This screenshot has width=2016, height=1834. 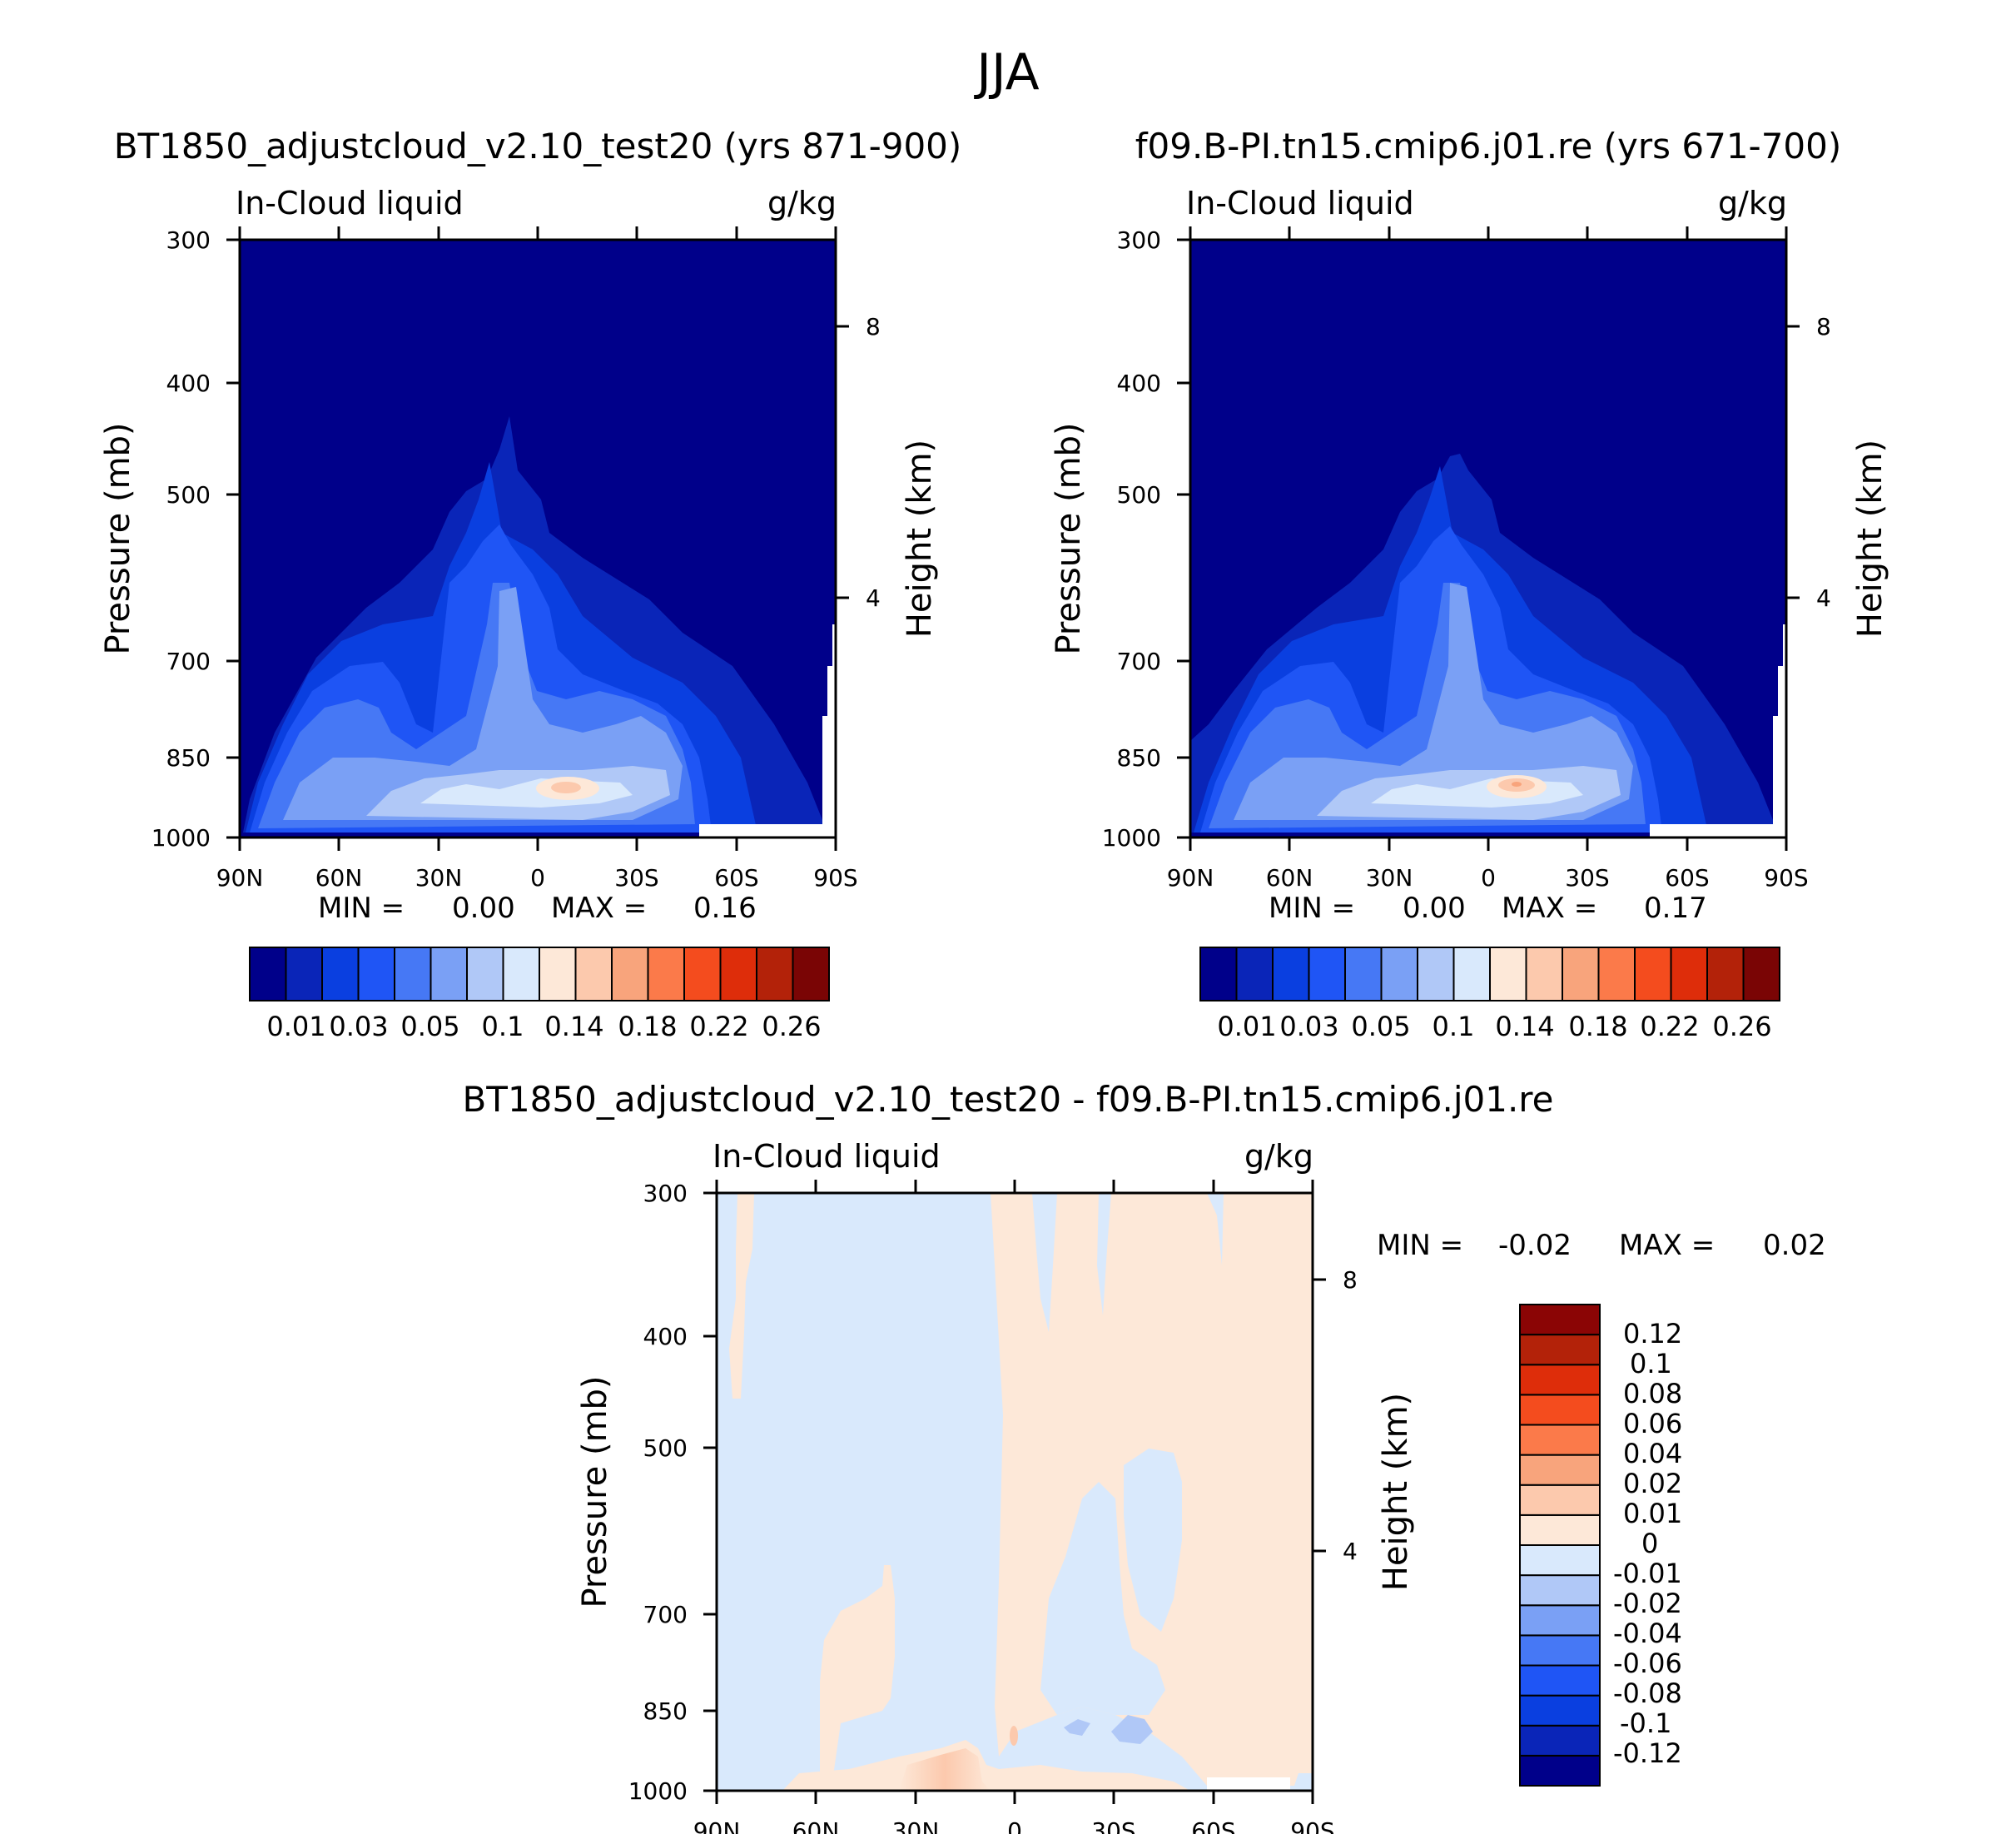 What do you see at coordinates (1687, 878) in the screenshot?
I see `panel-2-xtick-5: 60S` at bounding box center [1687, 878].